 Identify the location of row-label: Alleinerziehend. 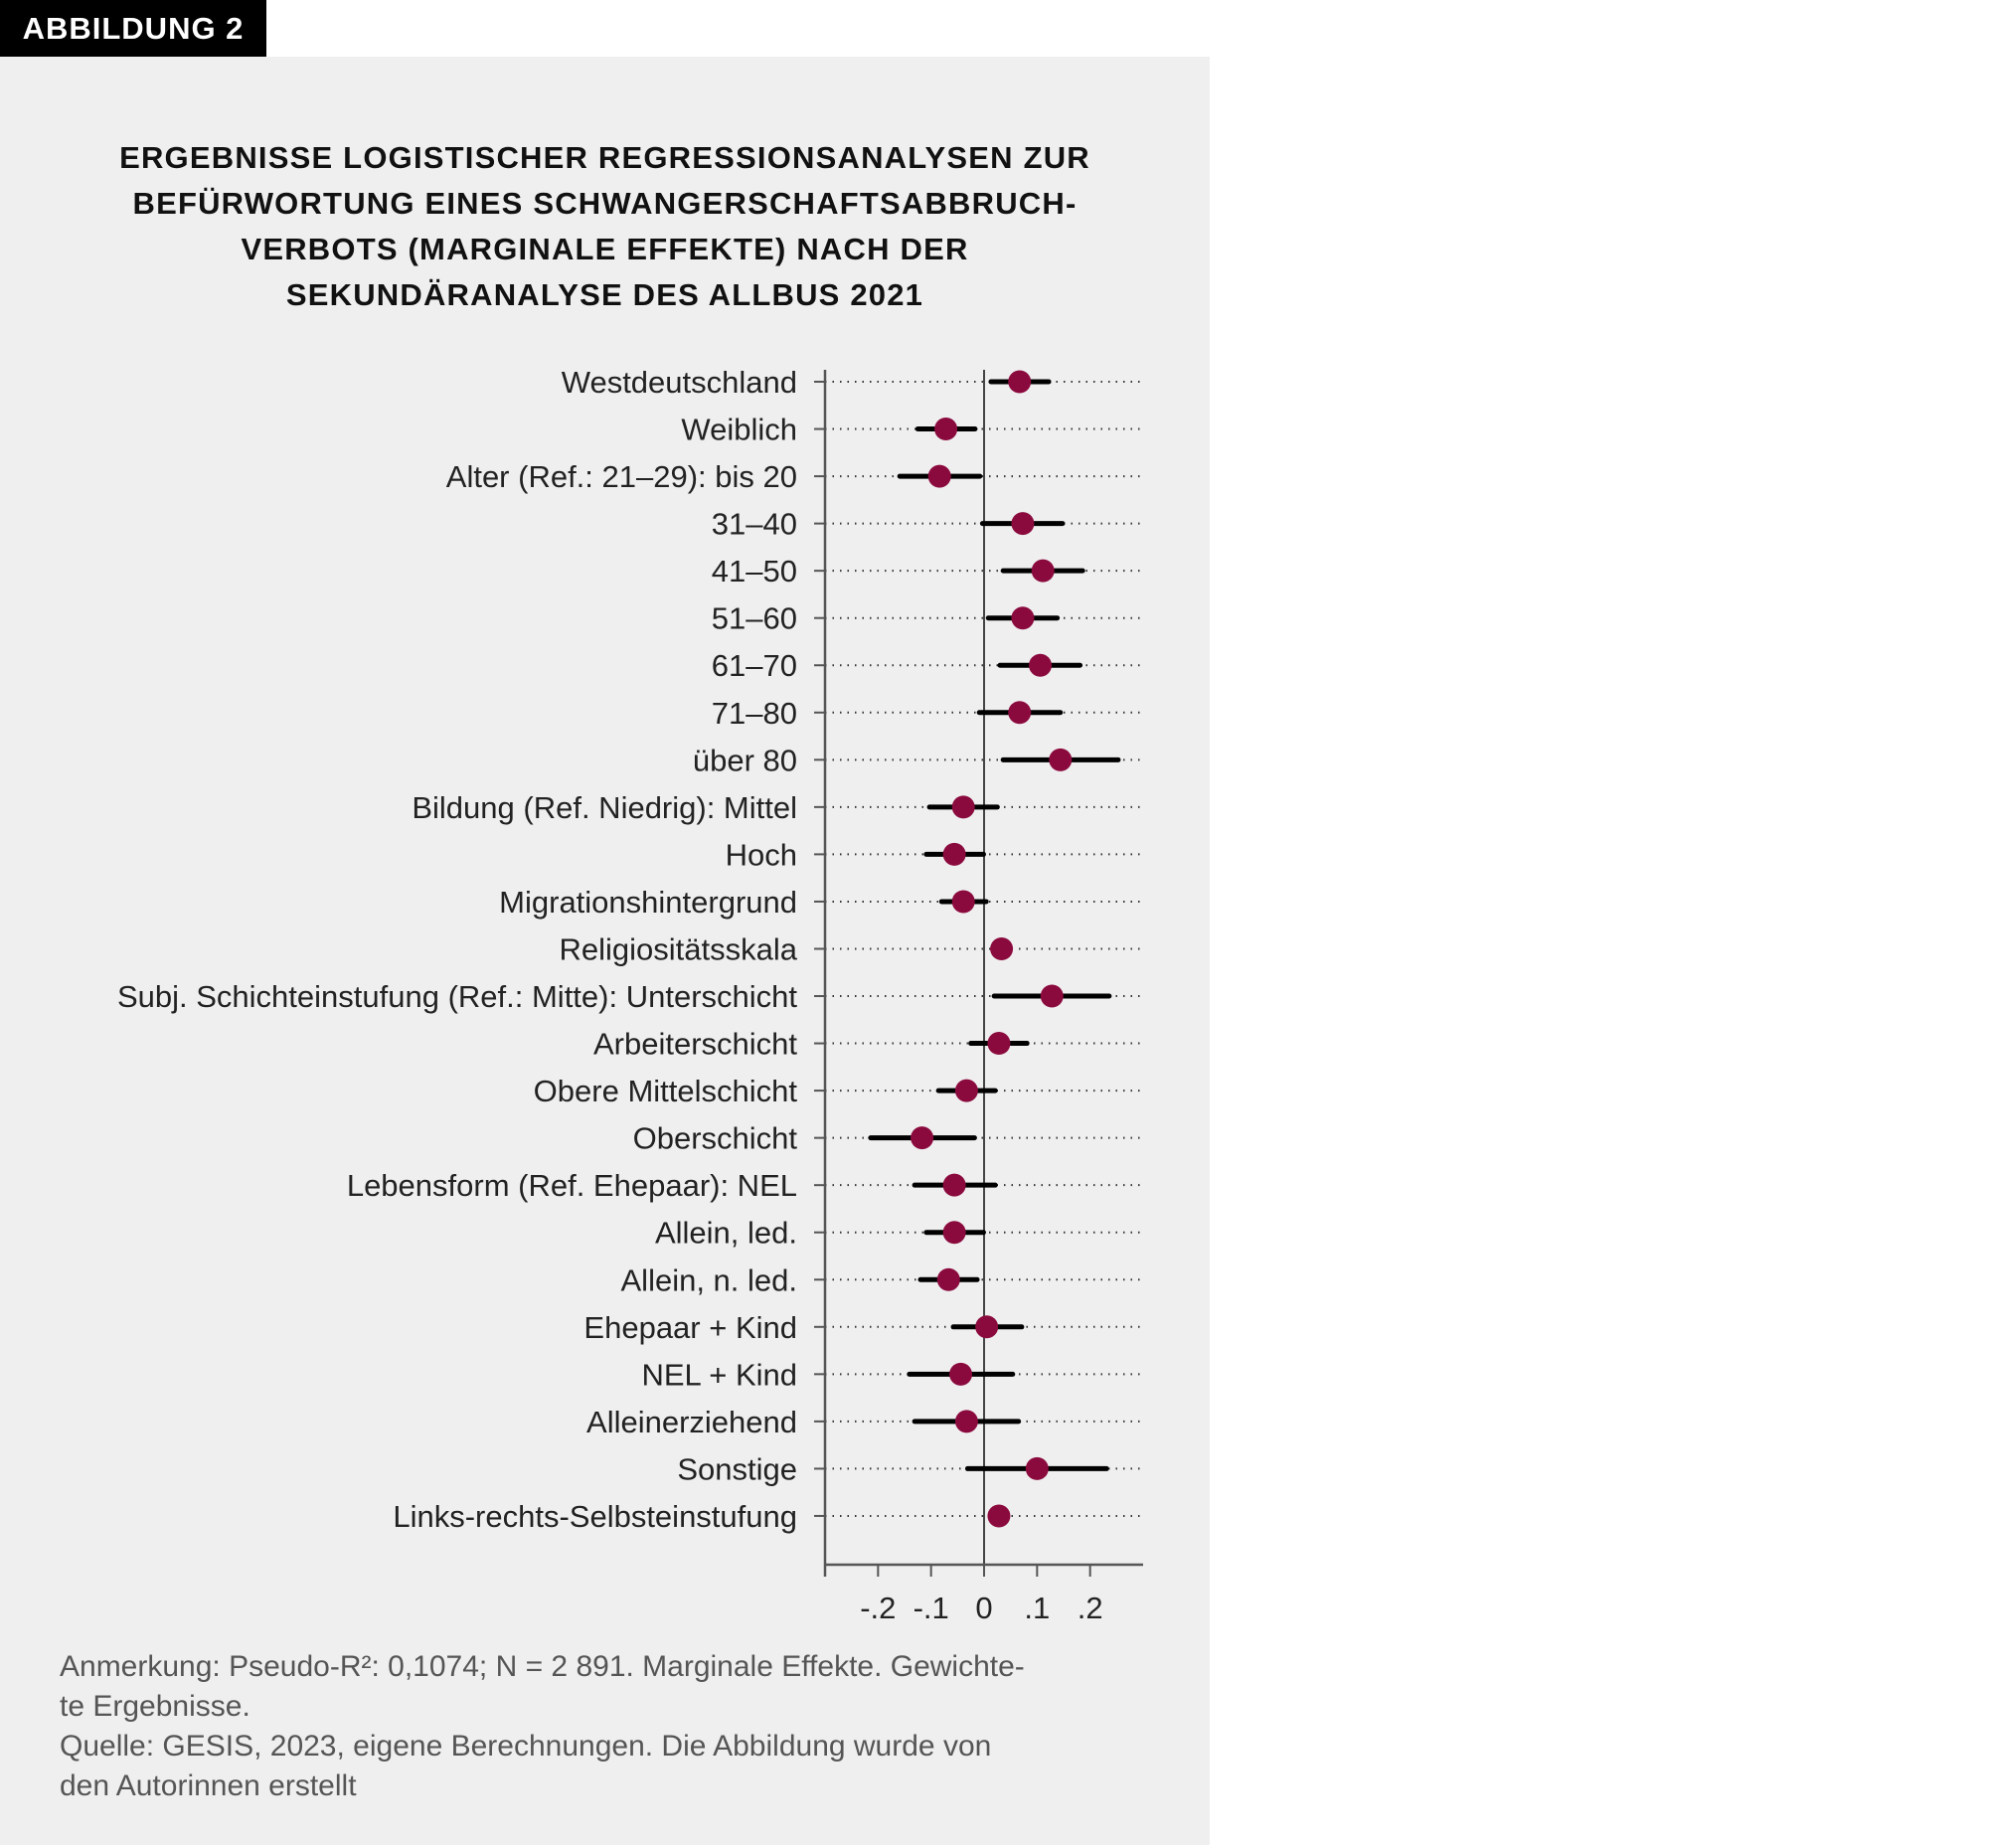
(691, 1422).